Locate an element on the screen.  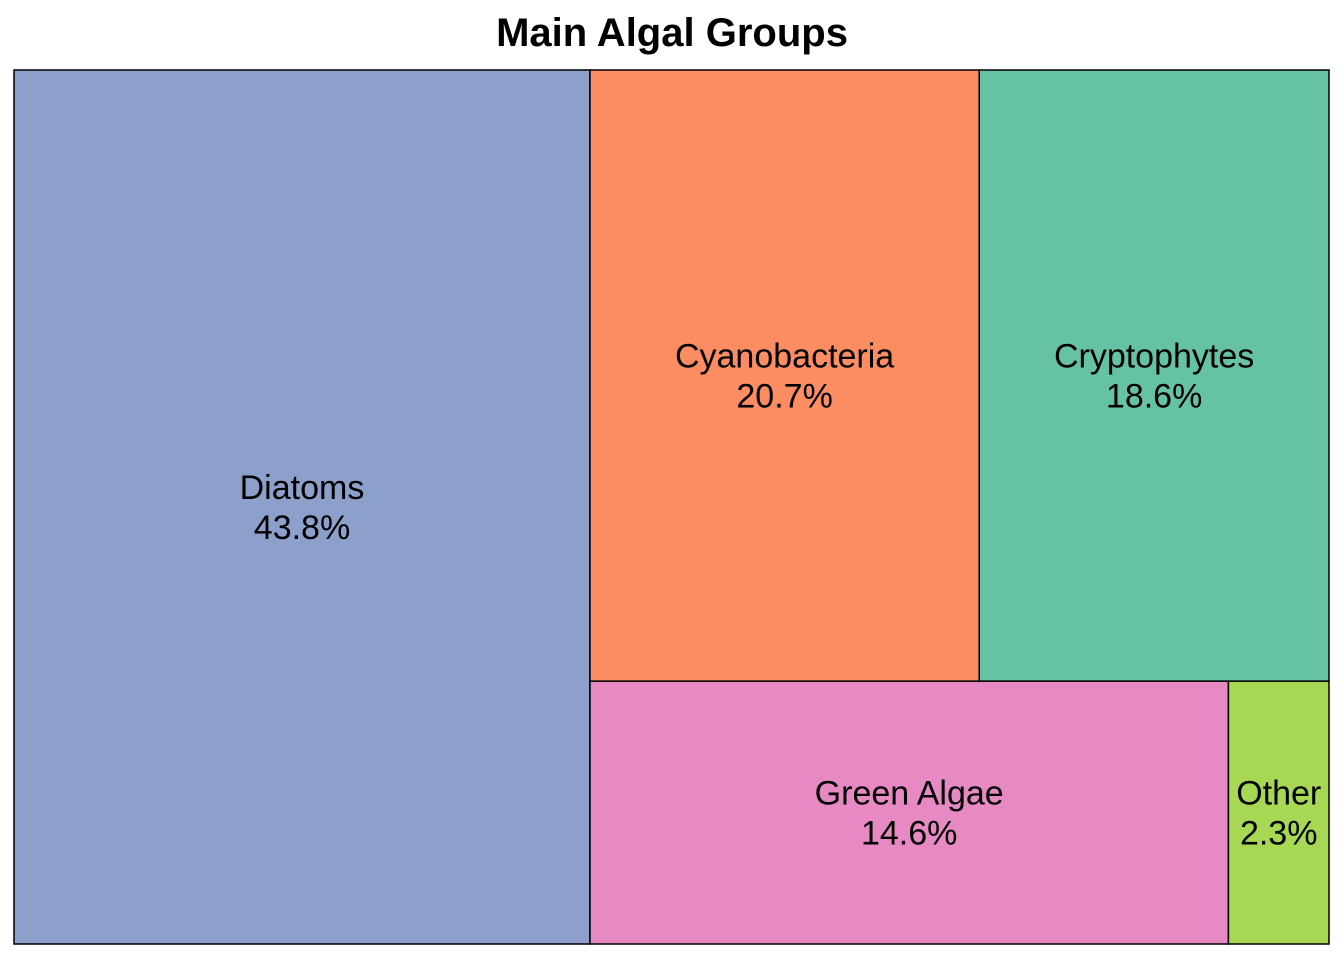
tile-green-algae is located at coordinates (909, 812).